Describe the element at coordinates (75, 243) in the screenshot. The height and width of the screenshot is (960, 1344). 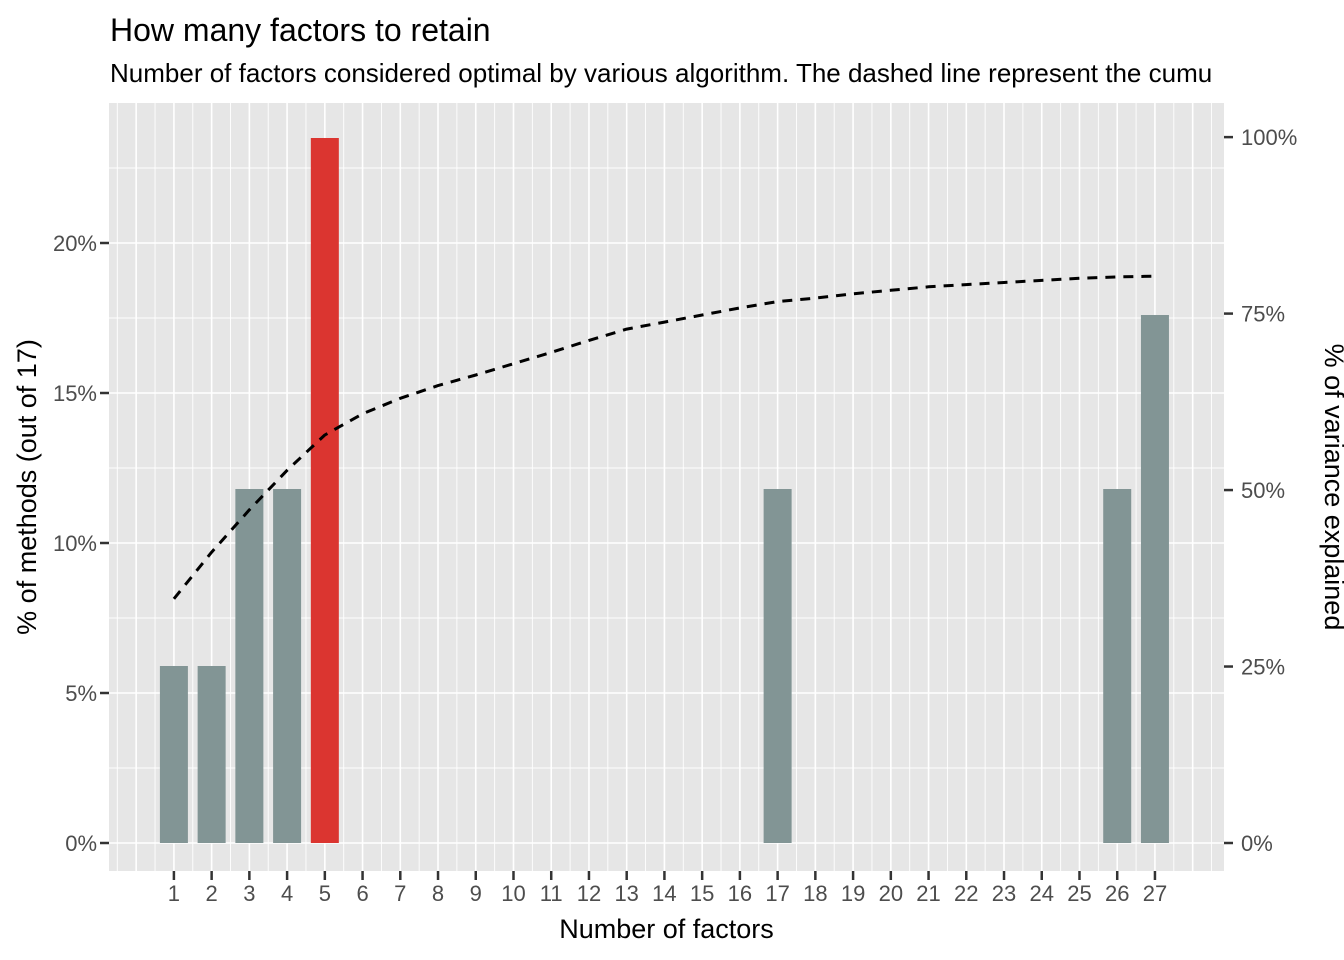
I see `left-axis-tick-label: 20%` at that location.